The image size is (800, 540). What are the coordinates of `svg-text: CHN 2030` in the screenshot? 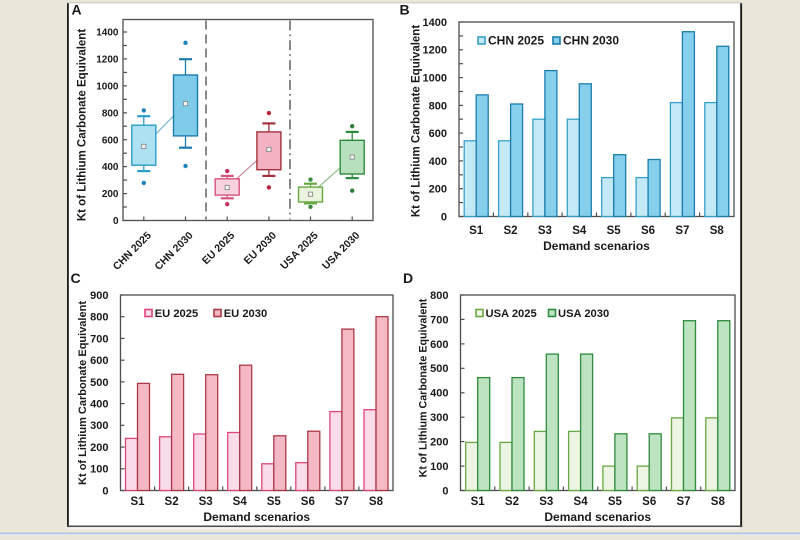 It's located at (591, 40).